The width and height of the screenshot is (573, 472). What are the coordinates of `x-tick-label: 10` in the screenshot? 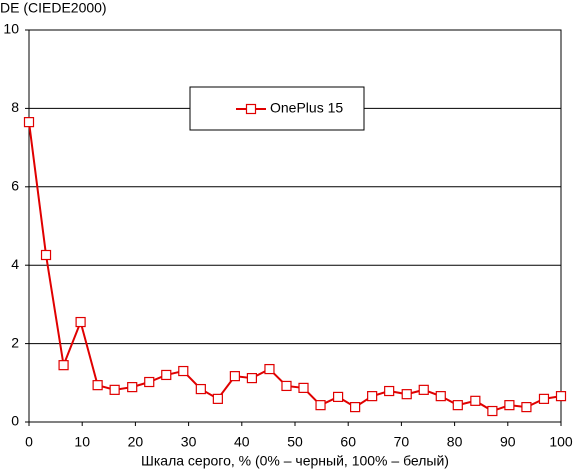 It's located at (82, 442).